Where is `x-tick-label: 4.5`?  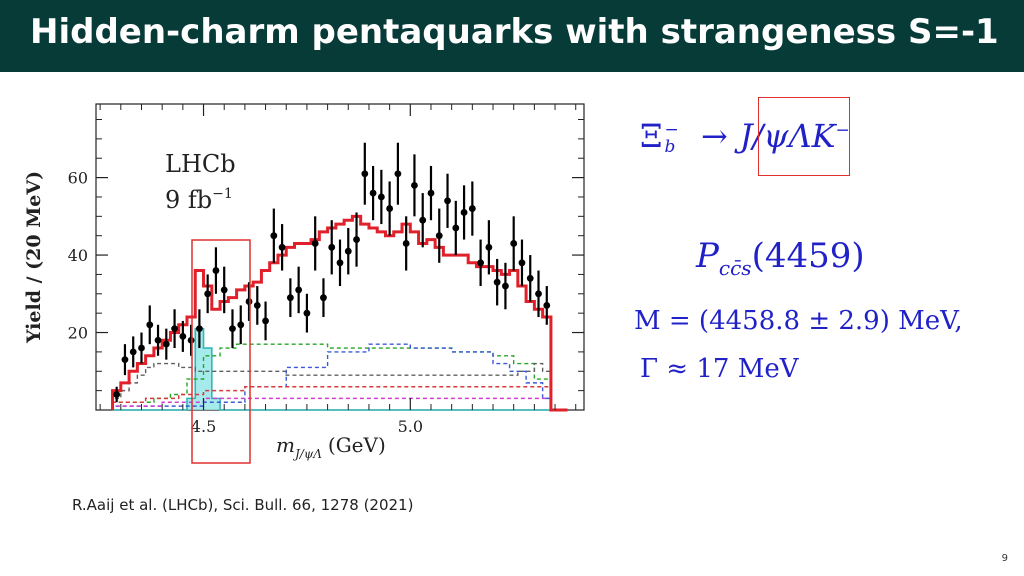 x-tick-label: 4.5 is located at coordinates (203, 426).